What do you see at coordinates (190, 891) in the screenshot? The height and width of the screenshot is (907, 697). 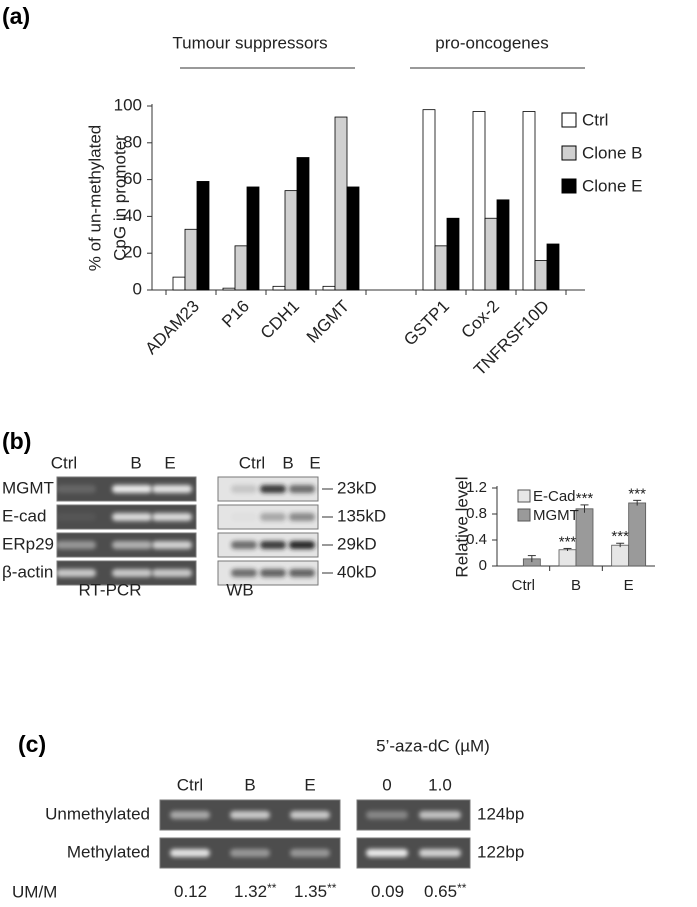 I see `ratio: 0.12` at bounding box center [190, 891].